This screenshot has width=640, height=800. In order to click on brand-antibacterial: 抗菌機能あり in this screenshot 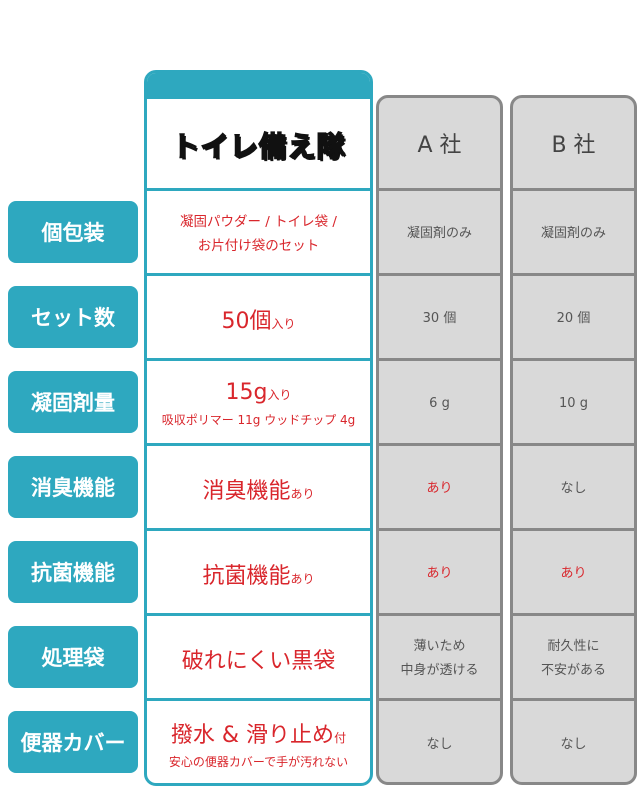, I will do `click(258, 572)`.